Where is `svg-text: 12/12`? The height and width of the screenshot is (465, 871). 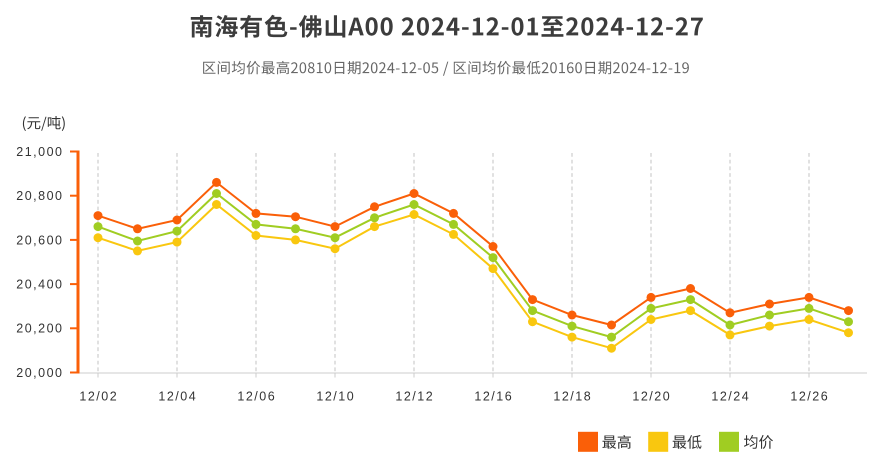 svg-text: 12/12 is located at coordinates (414, 397).